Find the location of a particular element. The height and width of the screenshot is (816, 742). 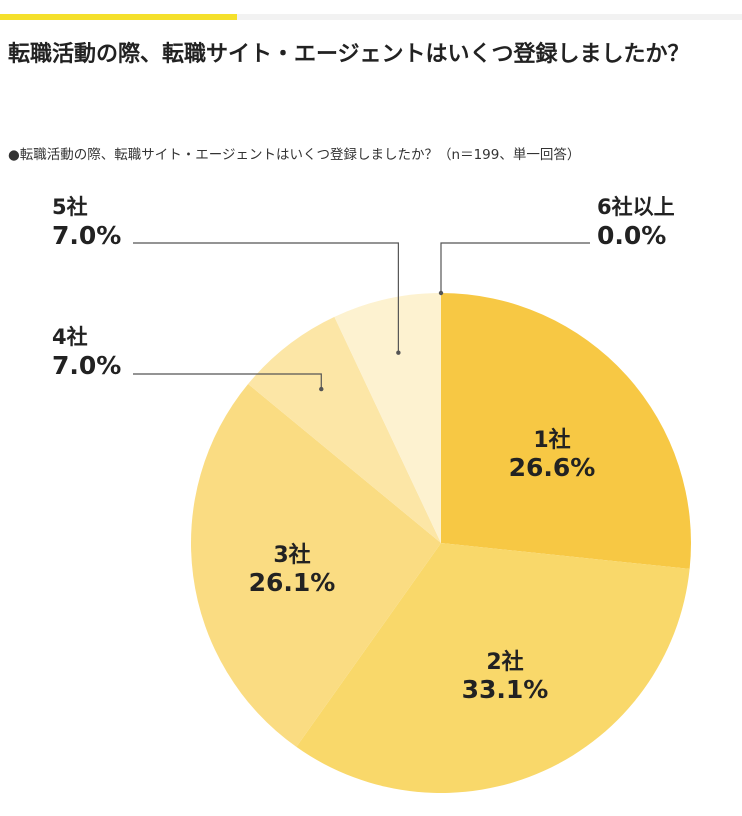

slice-value-label: 26.1% is located at coordinates (292, 582).